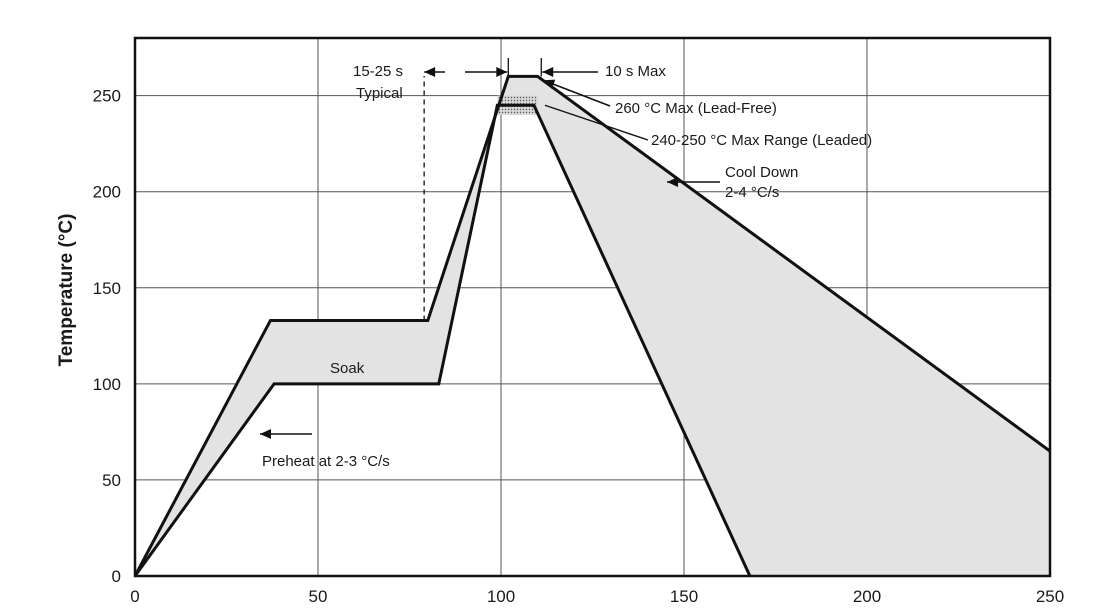 This screenshot has width=1112, height=613. What do you see at coordinates (265, 434) in the screenshot?
I see `preheat-arrow-head` at bounding box center [265, 434].